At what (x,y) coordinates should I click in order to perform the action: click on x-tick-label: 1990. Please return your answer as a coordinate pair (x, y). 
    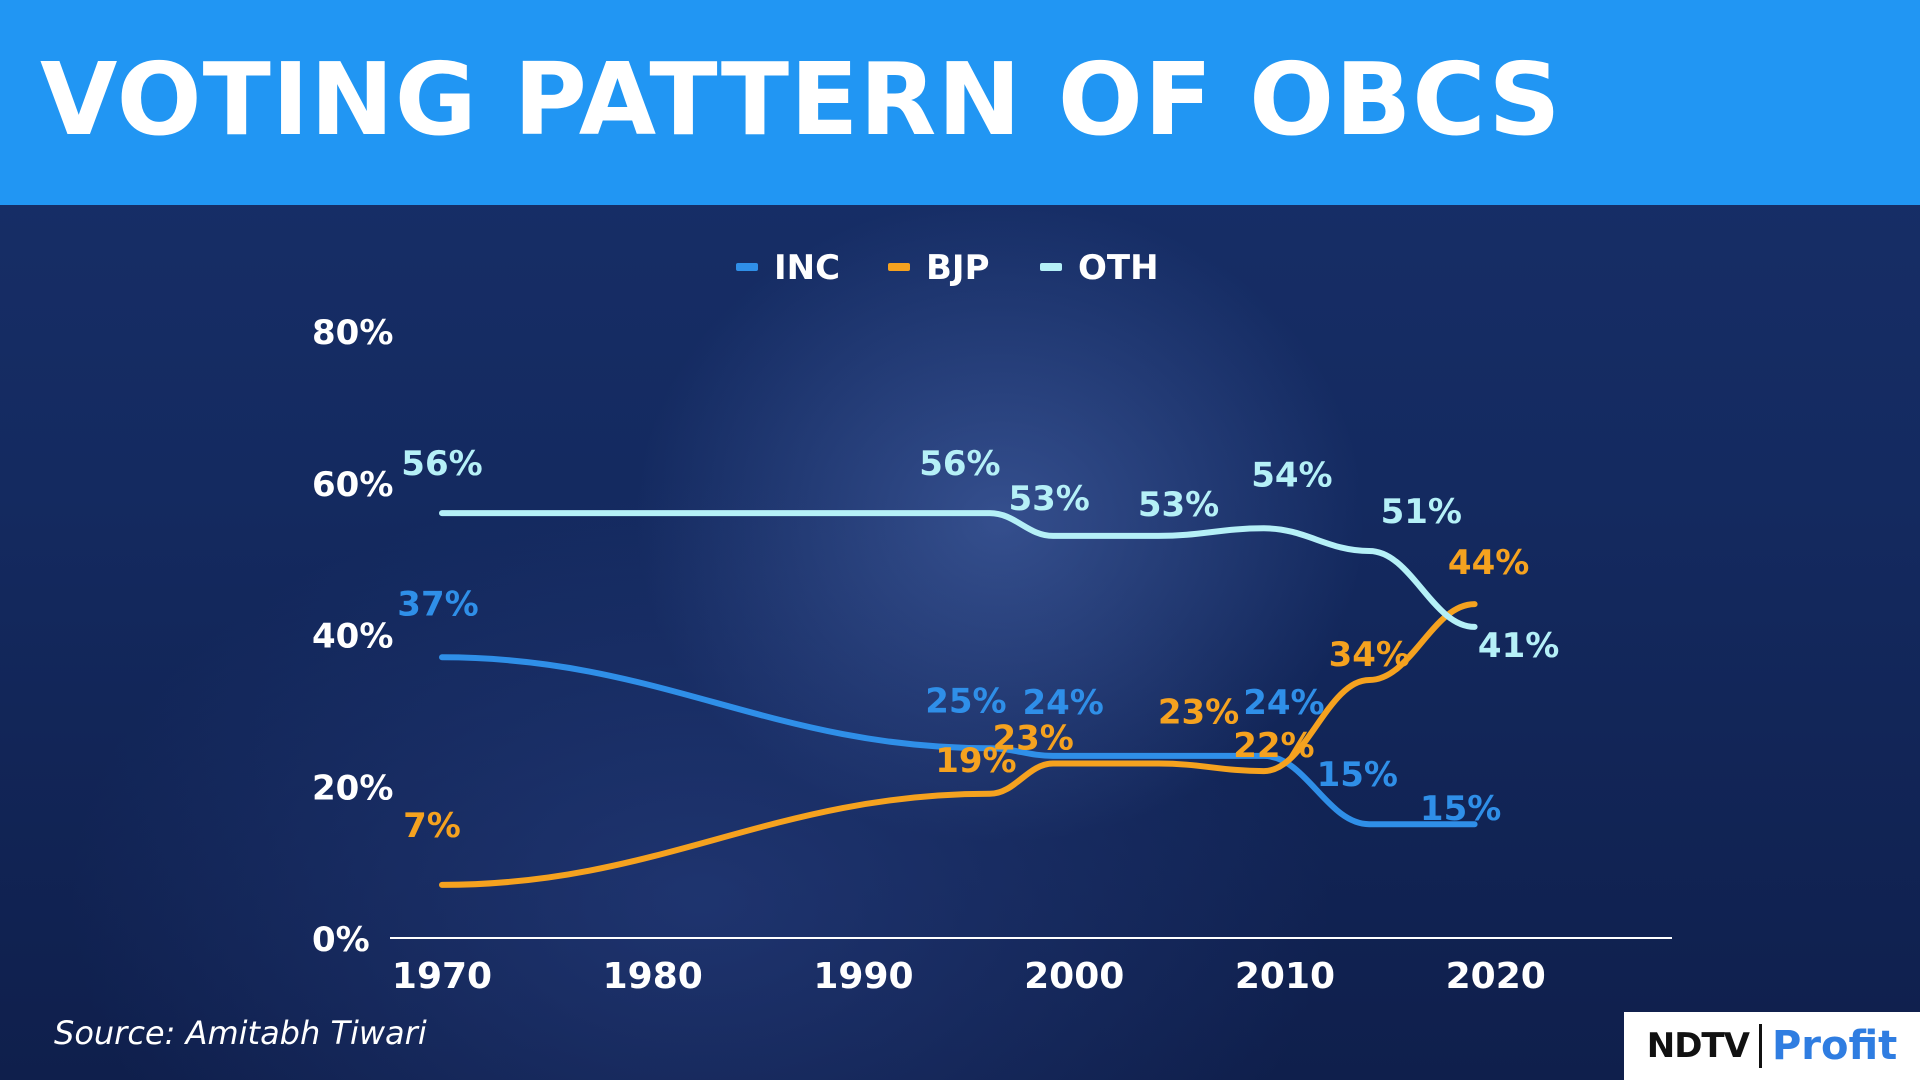
    Looking at the image, I should click on (863, 976).